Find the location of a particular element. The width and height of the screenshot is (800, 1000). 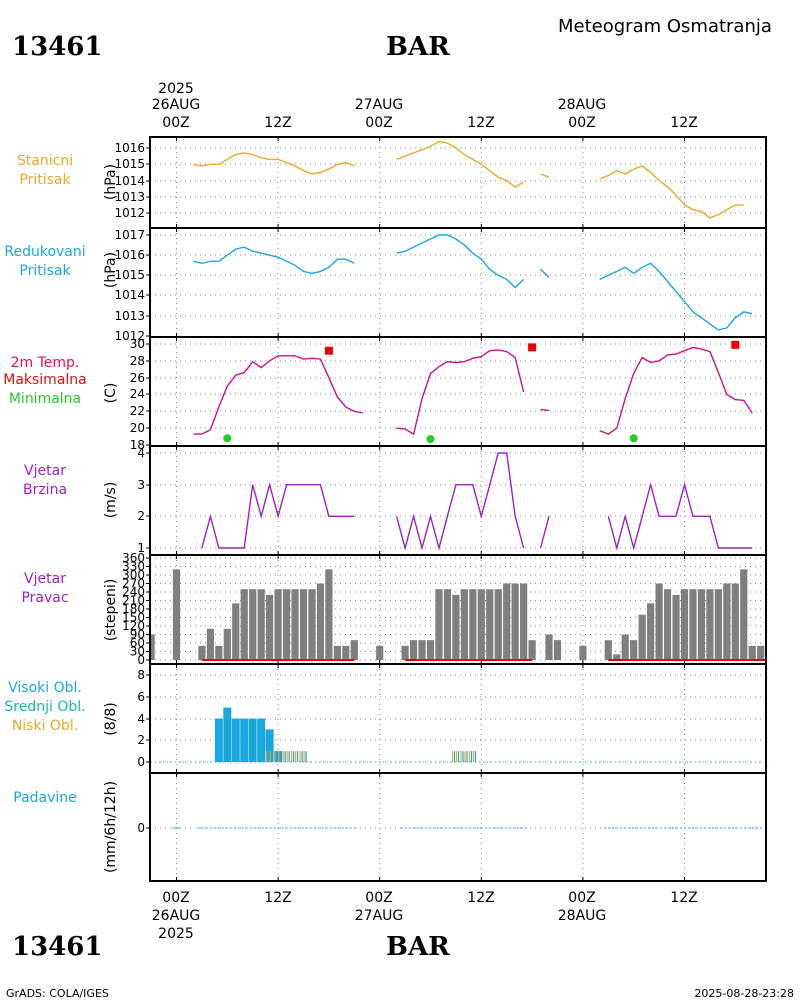

unit-label-stp: (hPa) is located at coordinates (111, 182).